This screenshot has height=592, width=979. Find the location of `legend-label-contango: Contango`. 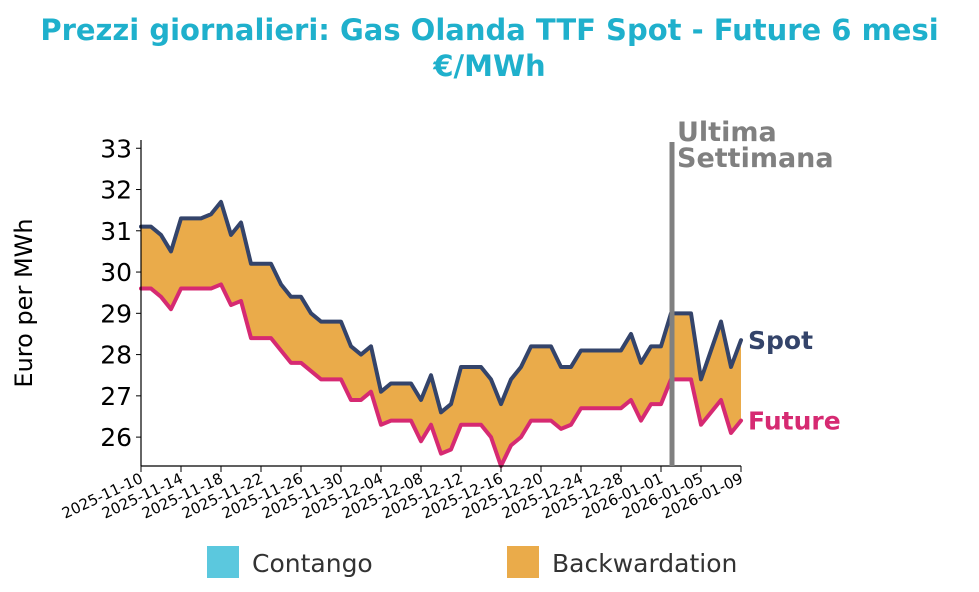

legend-label-contango: Contango is located at coordinates (312, 563).